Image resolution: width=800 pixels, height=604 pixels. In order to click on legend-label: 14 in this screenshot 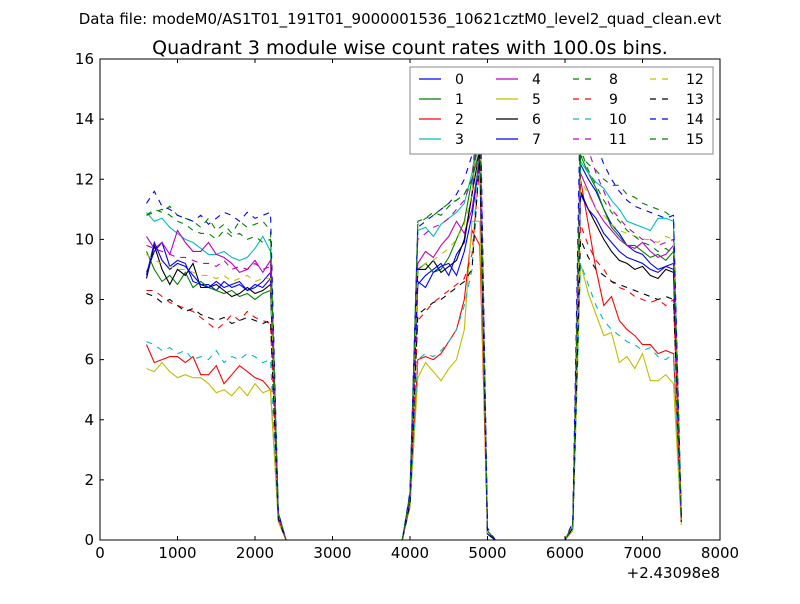, I will do `click(695, 120)`.